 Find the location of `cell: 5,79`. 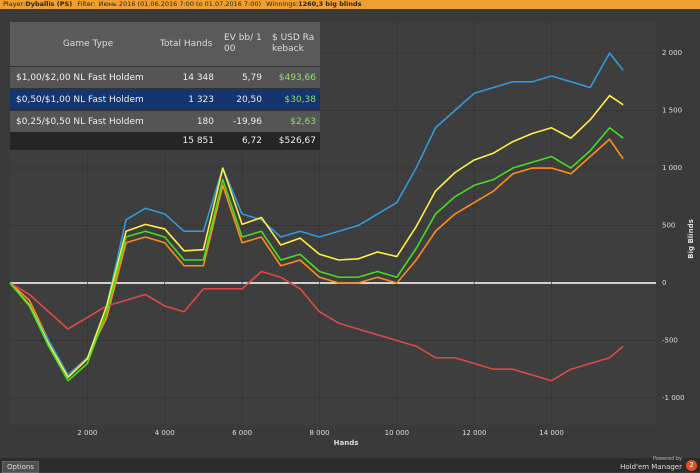

cell: 5,79 is located at coordinates (251, 77).